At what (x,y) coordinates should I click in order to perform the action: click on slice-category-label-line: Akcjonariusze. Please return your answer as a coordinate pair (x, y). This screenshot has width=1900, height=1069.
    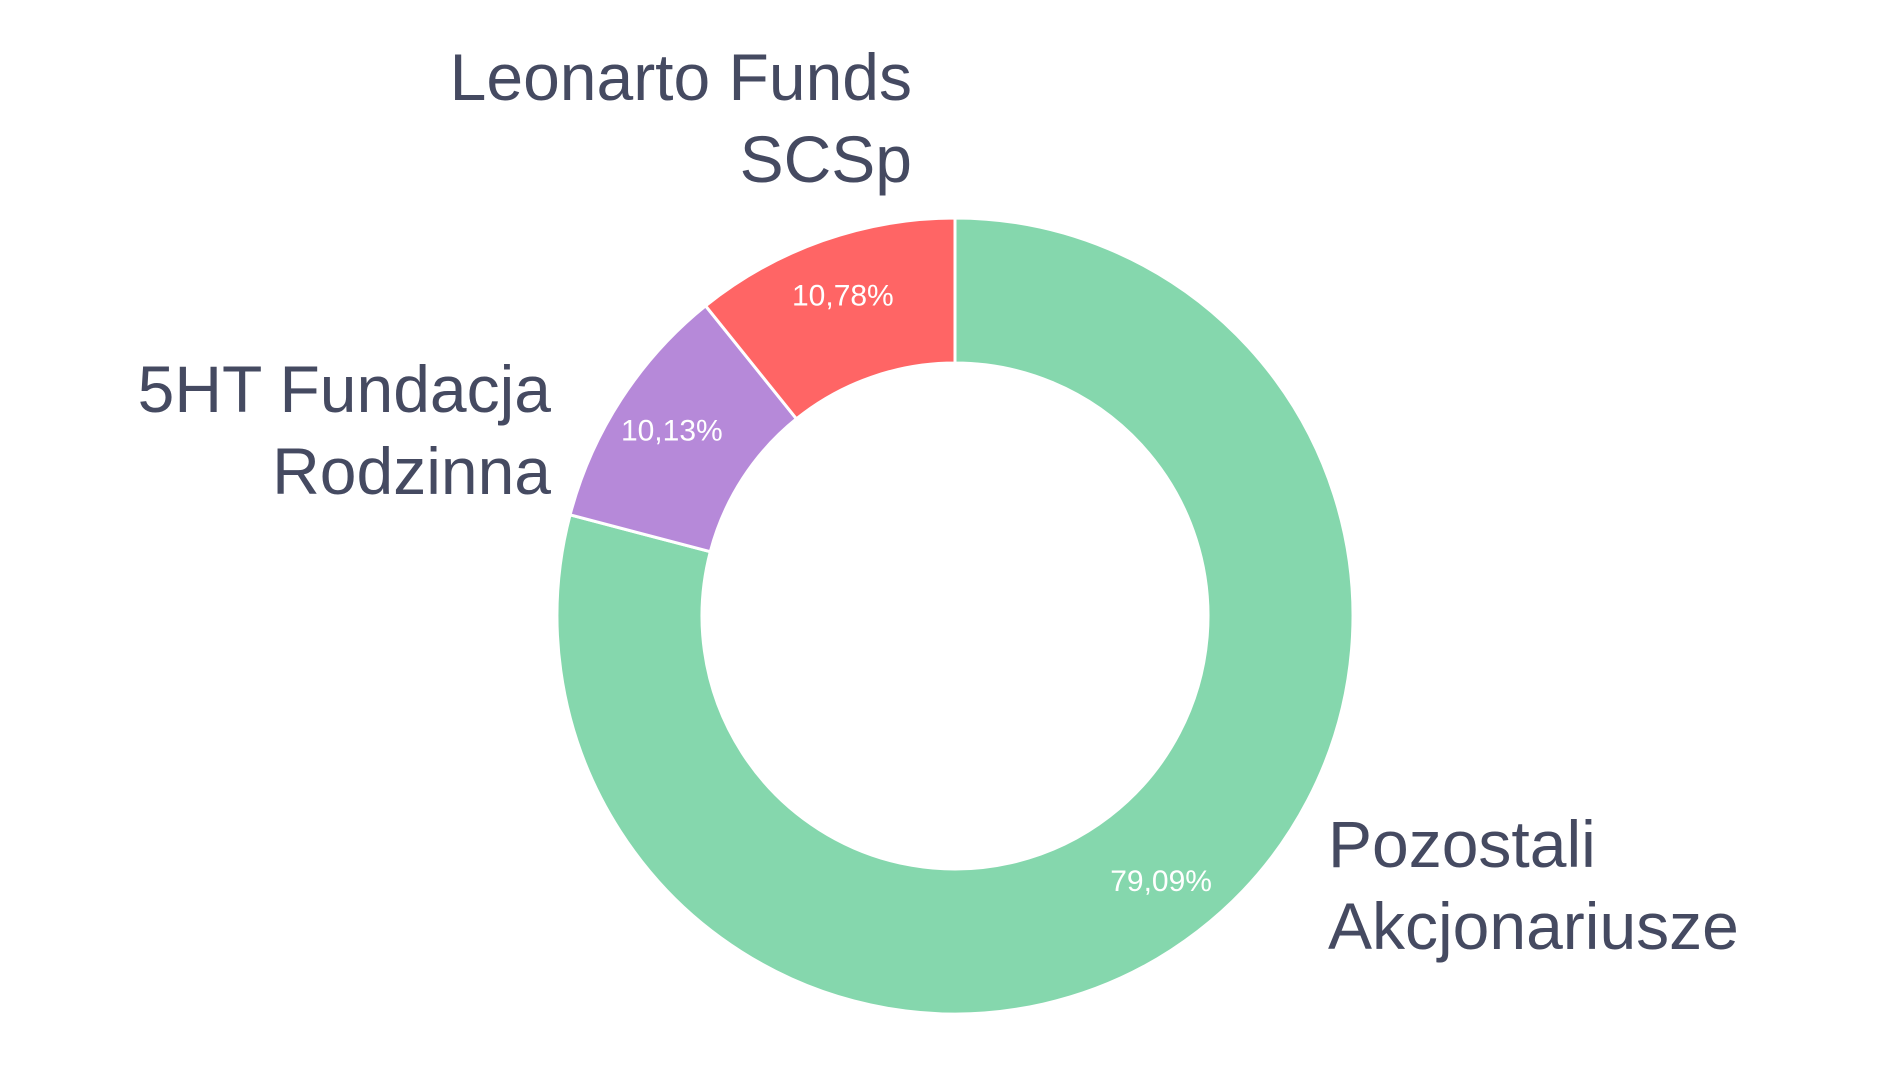
    Looking at the image, I should click on (1533, 926).